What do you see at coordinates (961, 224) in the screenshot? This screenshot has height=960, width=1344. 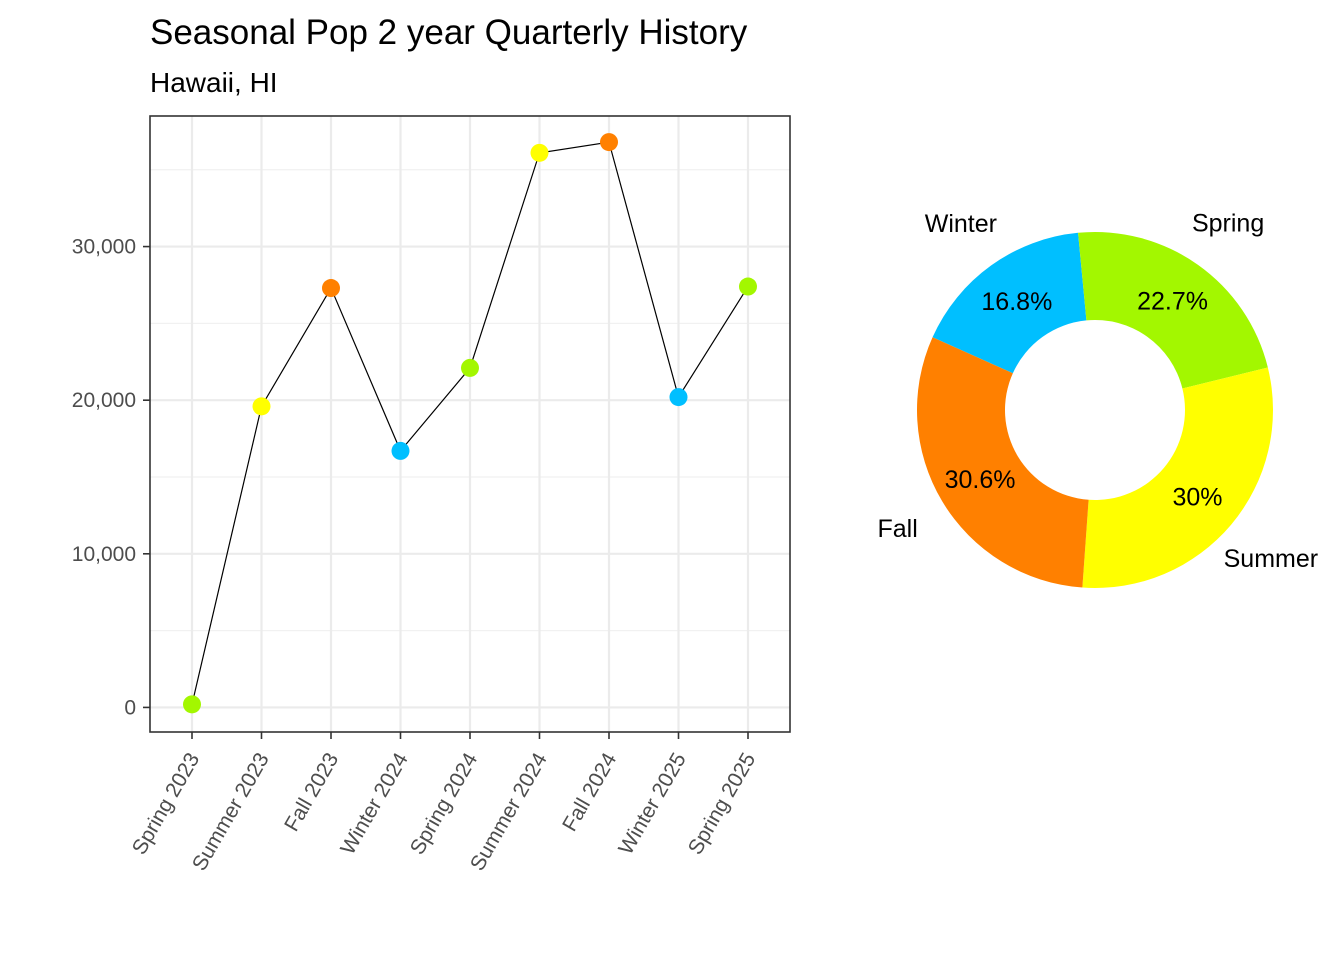 I see `slice-name-label: Winter` at bounding box center [961, 224].